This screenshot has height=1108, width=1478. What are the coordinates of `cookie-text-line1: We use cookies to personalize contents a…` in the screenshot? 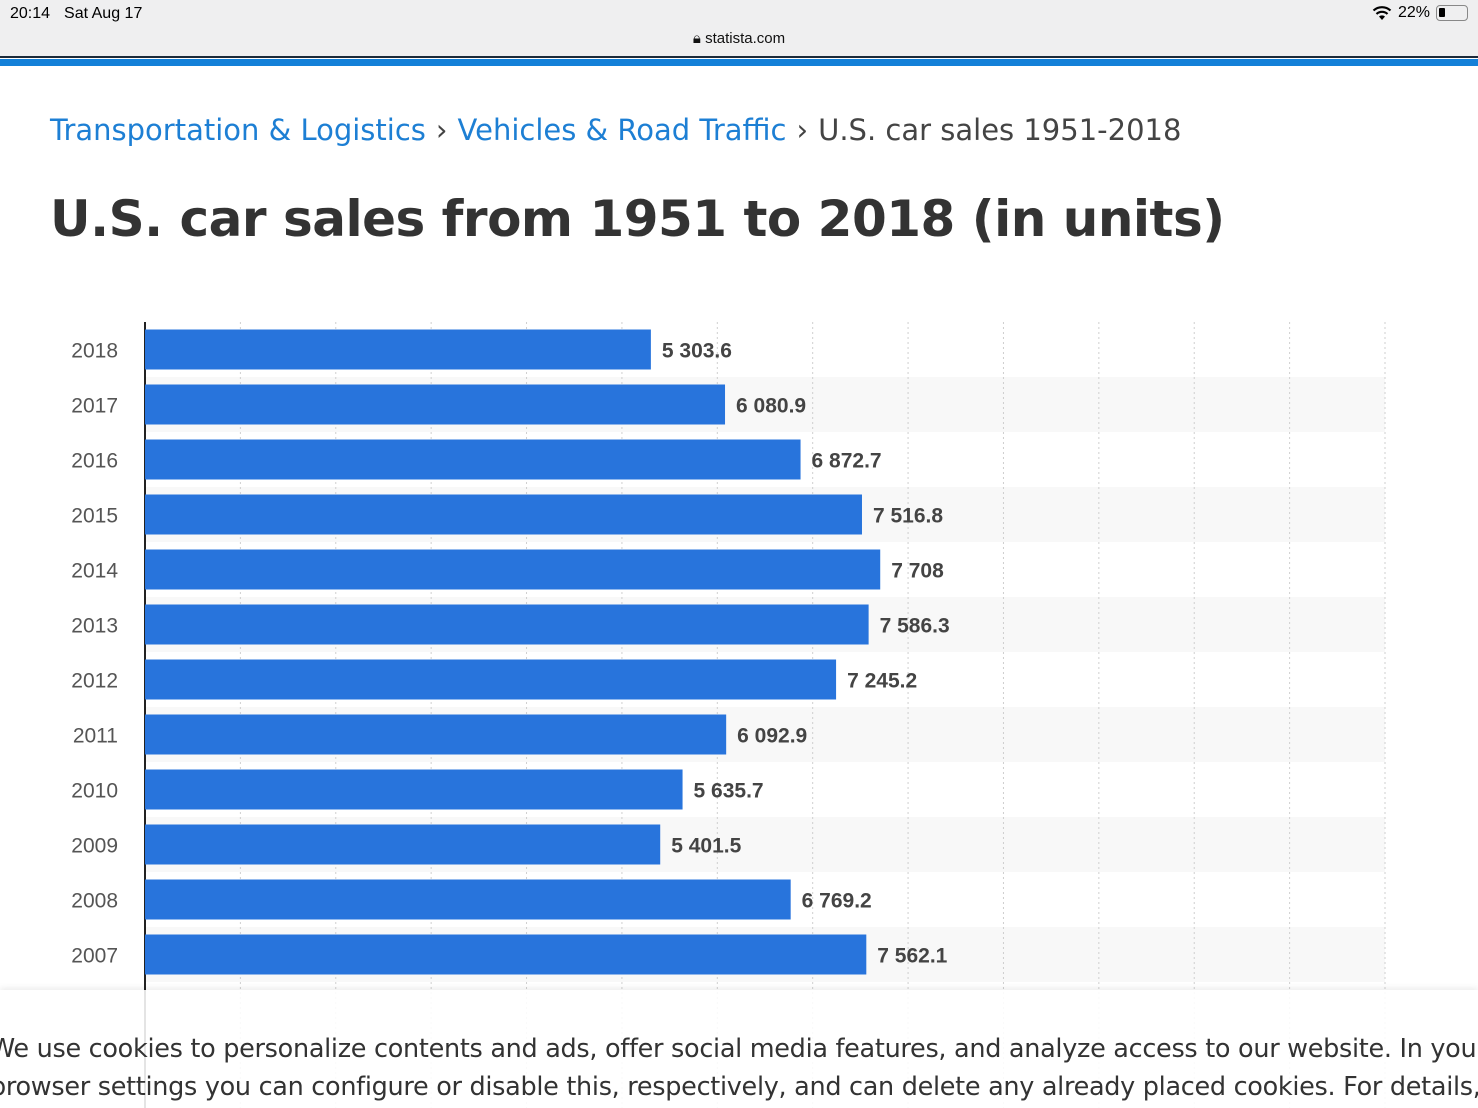 It's located at (739, 1049).